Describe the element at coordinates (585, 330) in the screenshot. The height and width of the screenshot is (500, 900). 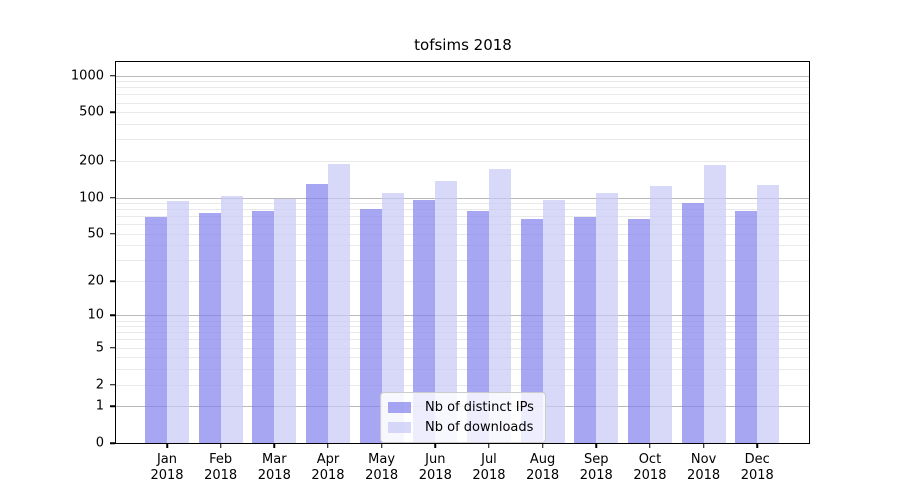
I see `bar-sep-distinct-ips` at that location.